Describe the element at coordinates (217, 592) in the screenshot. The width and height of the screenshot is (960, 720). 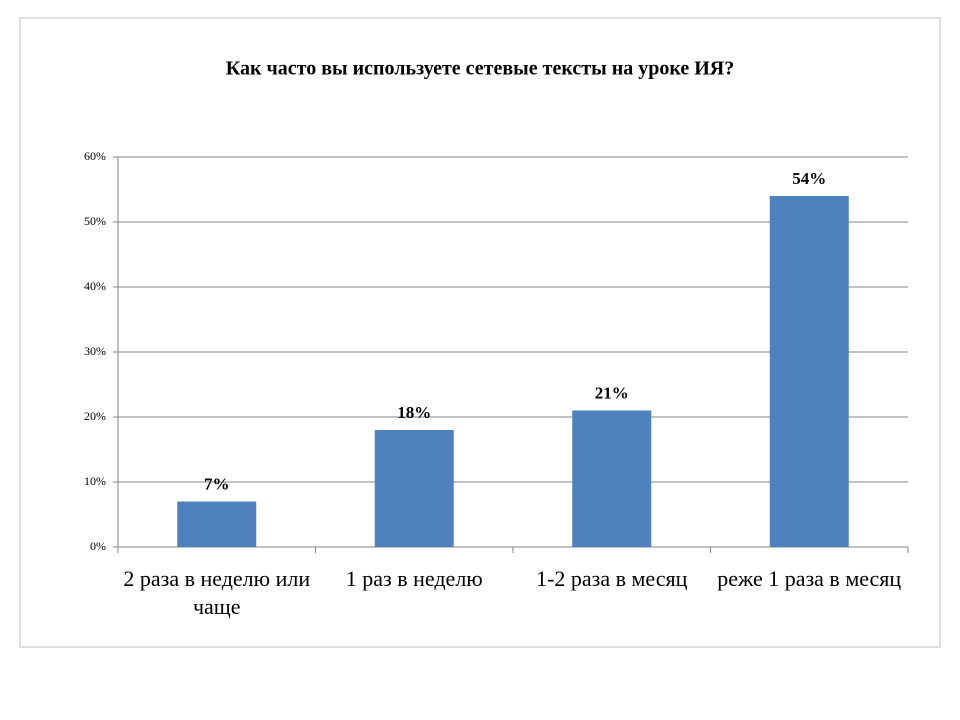
I see `x-tick-label: 2 раза в неделю или чаще` at that location.